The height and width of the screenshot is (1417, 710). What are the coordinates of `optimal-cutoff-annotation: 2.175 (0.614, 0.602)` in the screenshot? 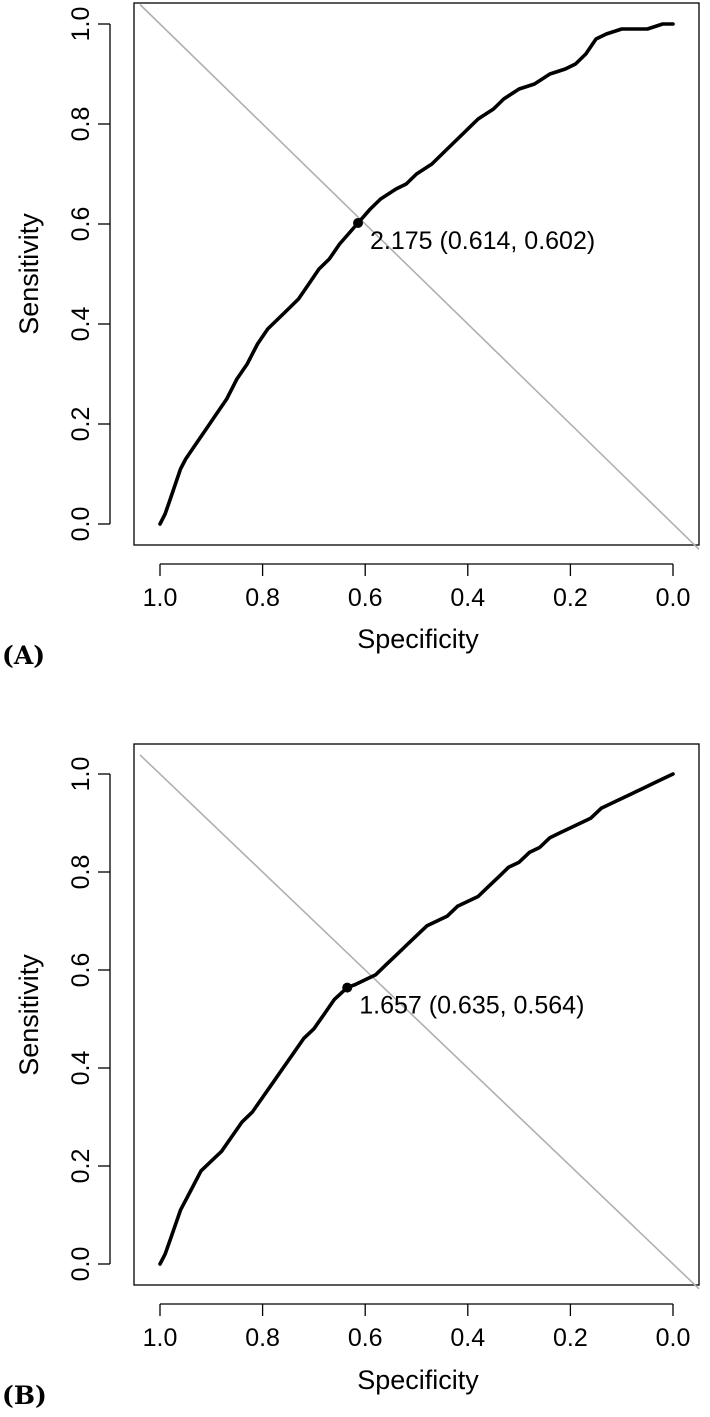 It's located at (482, 241).